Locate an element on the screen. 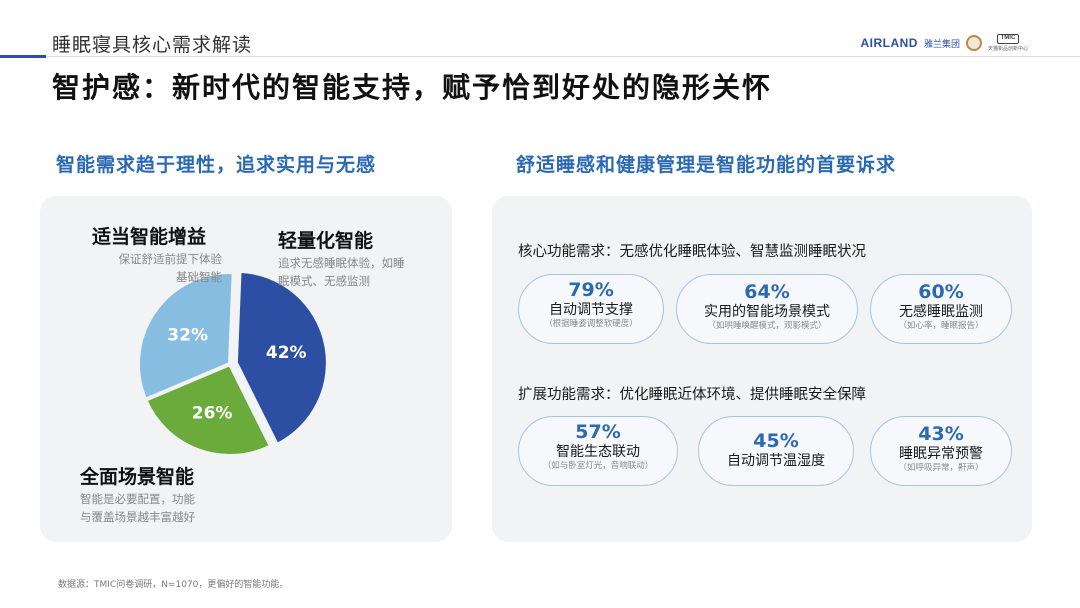  segment-desc-light: 追求无感睡眠体验，如睡 眠模式、无感监测 is located at coordinates (353, 272).